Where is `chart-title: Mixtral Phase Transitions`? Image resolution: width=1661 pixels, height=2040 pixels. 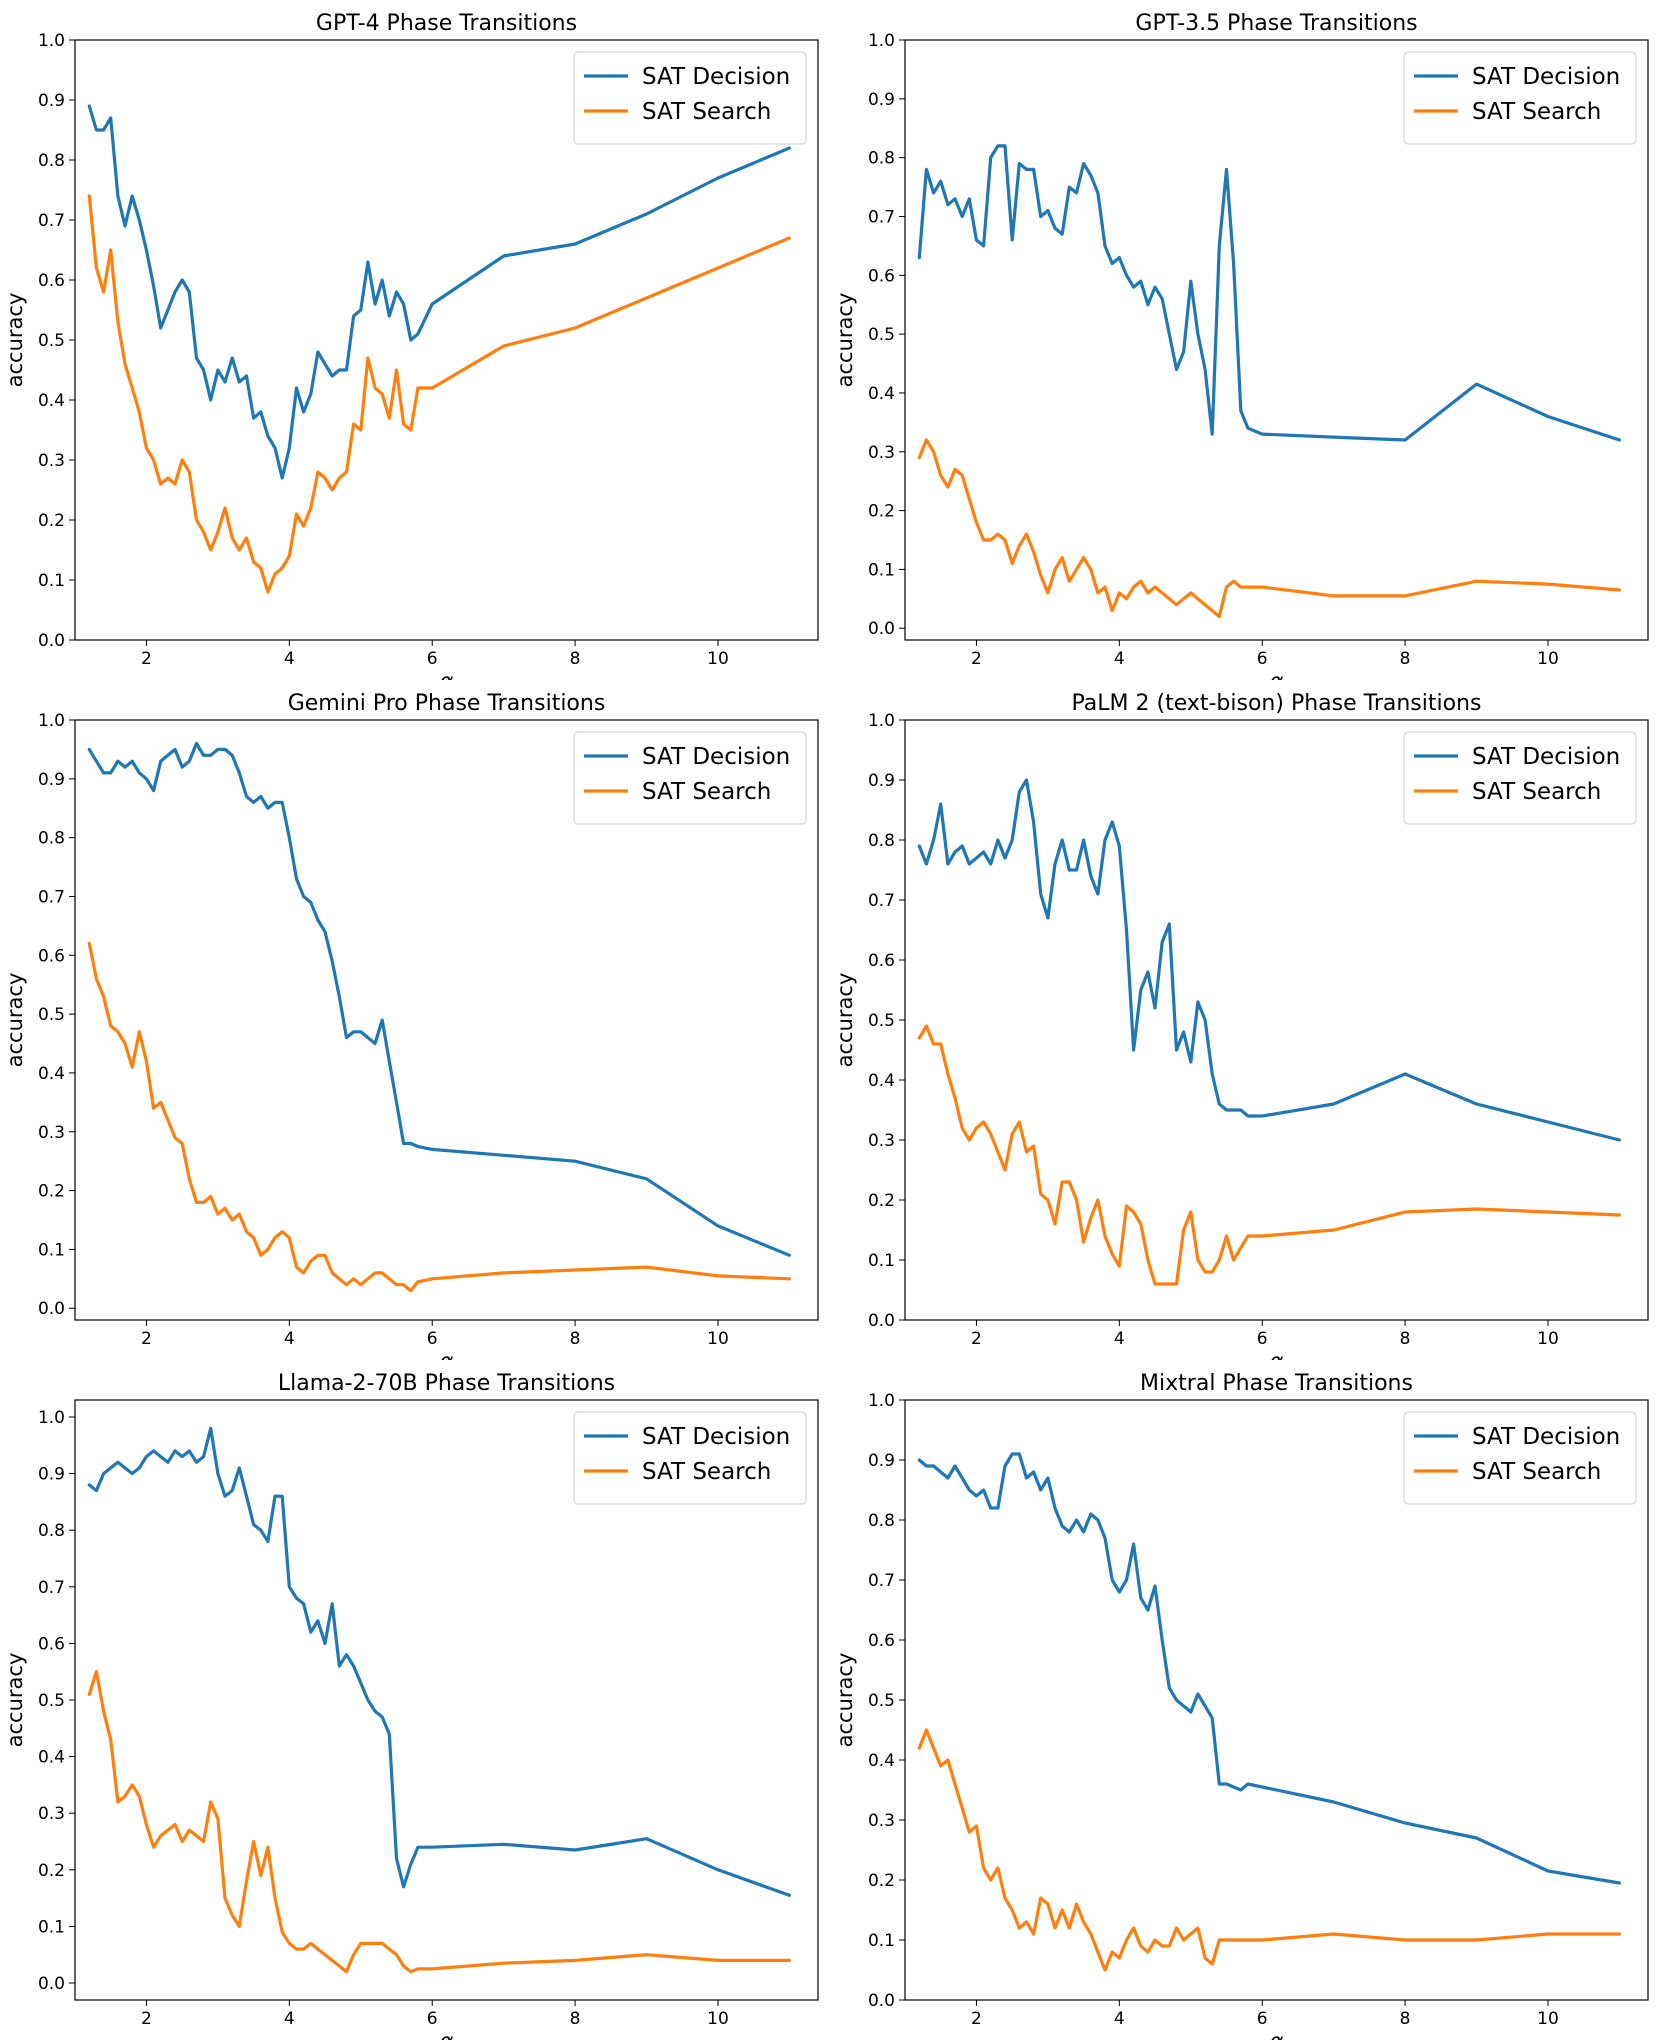 chart-title: Mixtral Phase Transitions is located at coordinates (1276, 1383).